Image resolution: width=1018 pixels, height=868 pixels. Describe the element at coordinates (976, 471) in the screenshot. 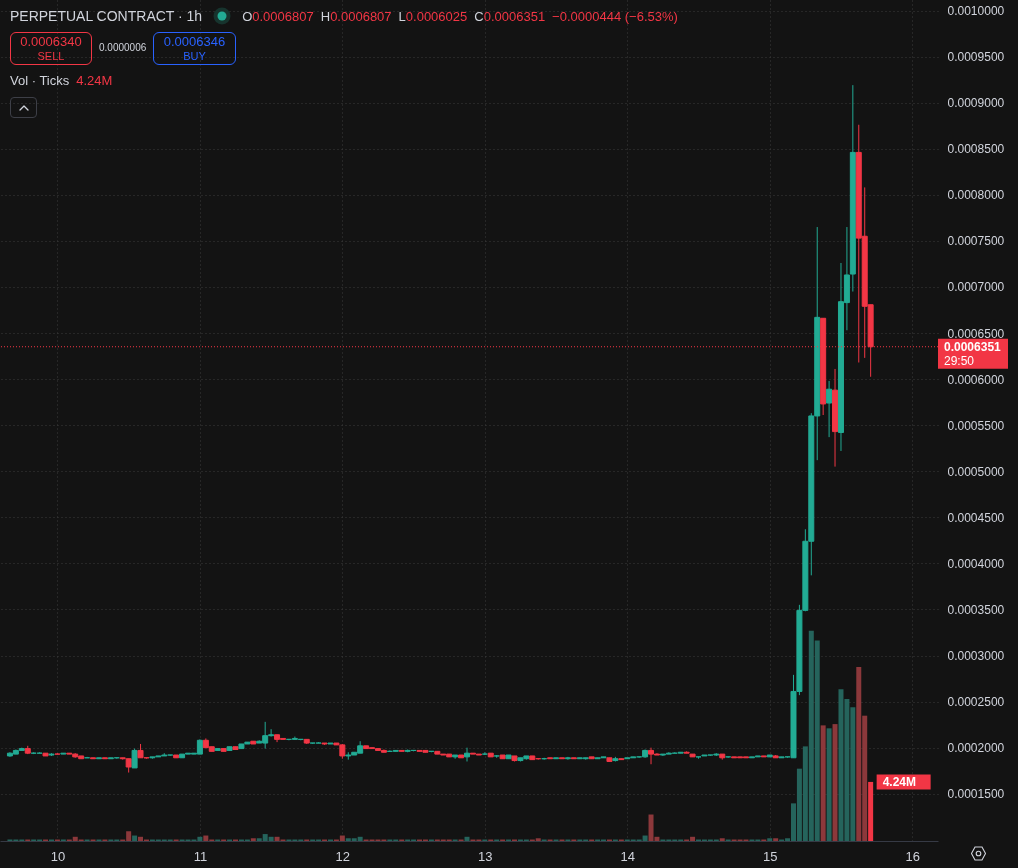

I see `y-tick-label: 0.0005000` at that location.